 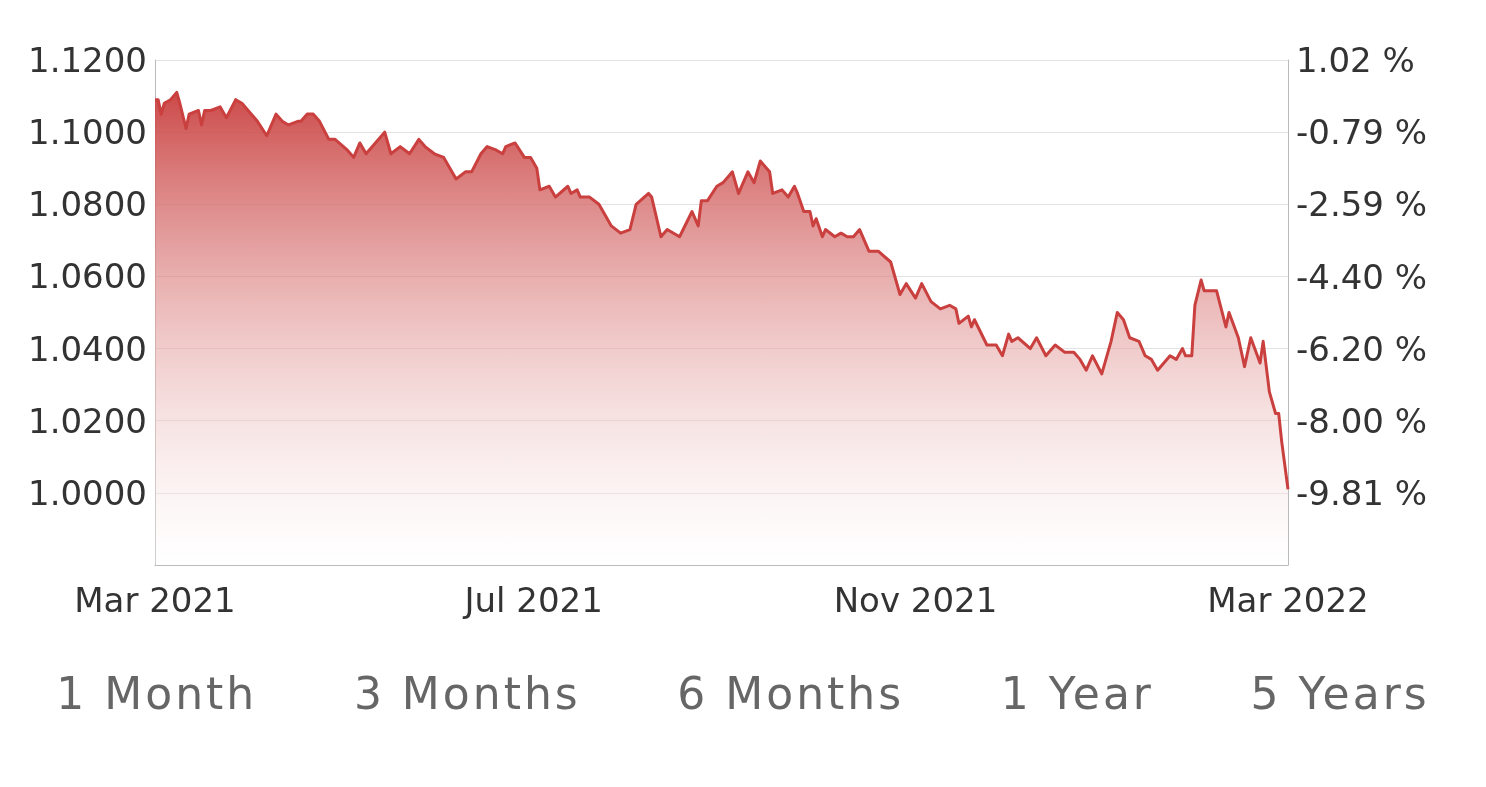 I want to click on text: 3 Months, so click(x=467, y=693).